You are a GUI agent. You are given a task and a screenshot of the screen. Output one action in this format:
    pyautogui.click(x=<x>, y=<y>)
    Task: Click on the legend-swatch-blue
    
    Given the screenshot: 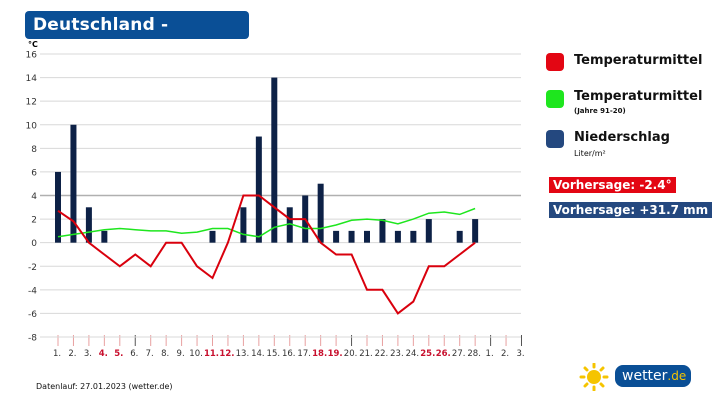 What is the action you would take?
    pyautogui.click(x=555, y=139)
    